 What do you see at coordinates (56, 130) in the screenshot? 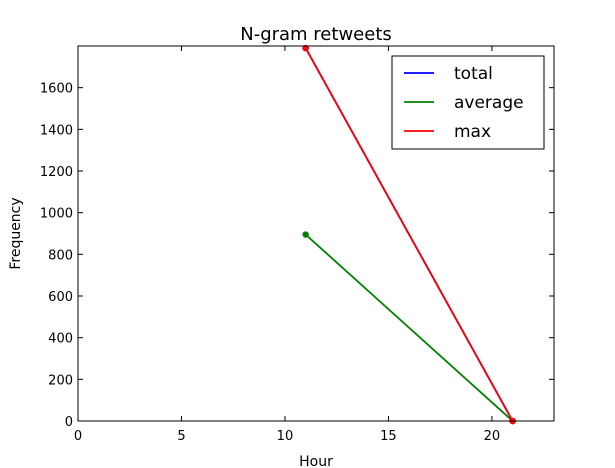
I see `y-tick-label: 1400` at bounding box center [56, 130].